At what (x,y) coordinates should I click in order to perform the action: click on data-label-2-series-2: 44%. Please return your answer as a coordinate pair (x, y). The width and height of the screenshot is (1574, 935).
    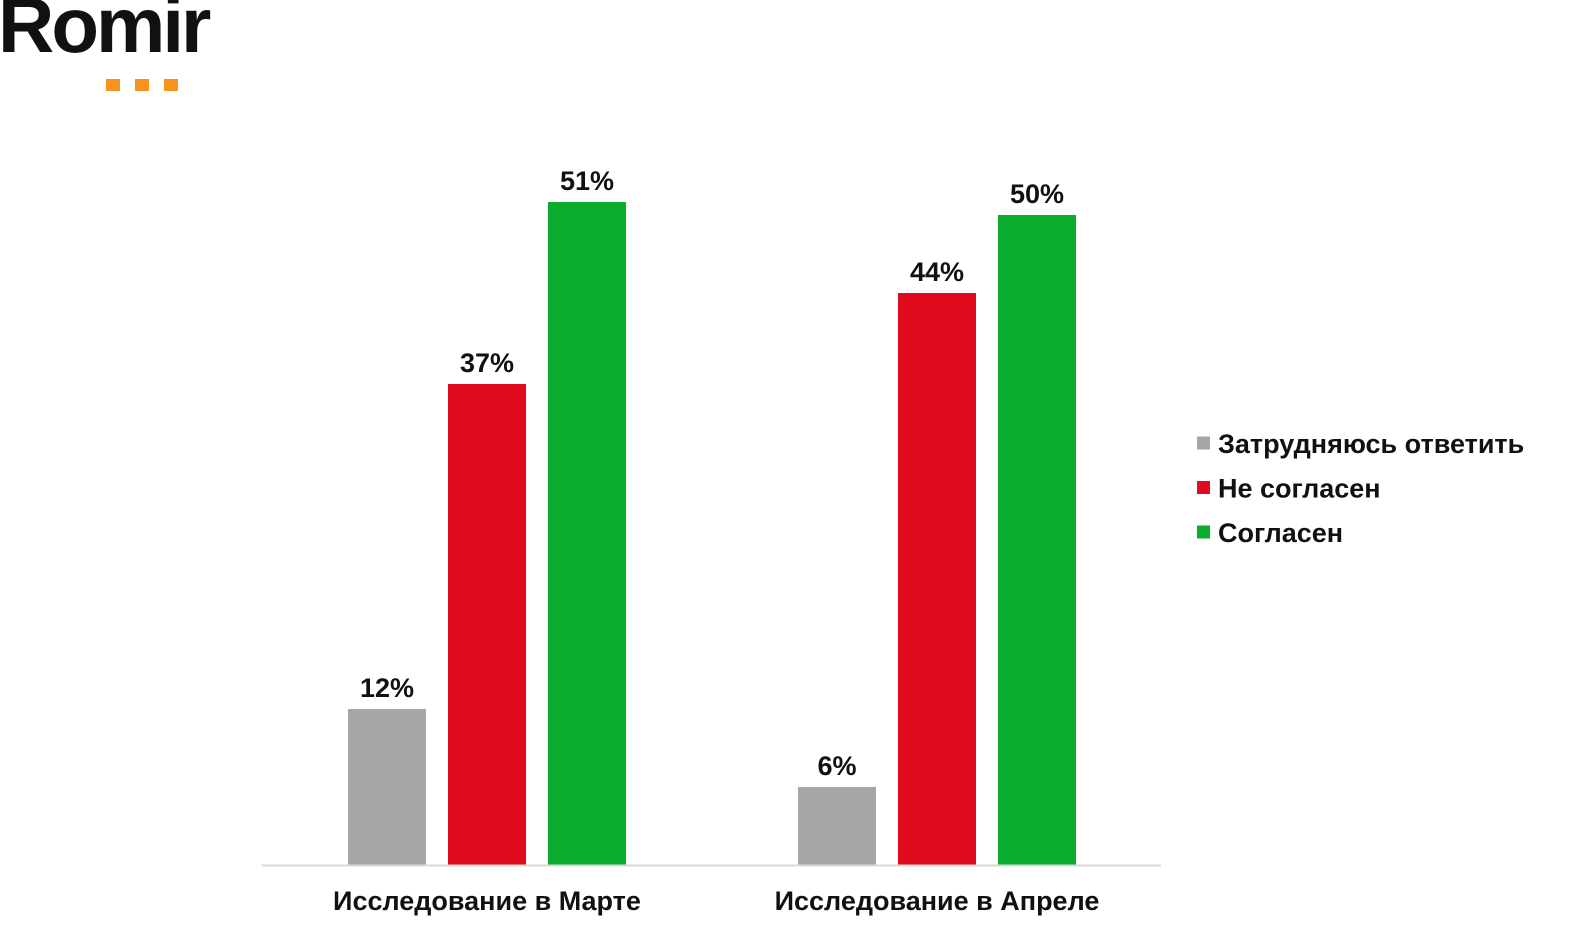
    Looking at the image, I should click on (937, 272).